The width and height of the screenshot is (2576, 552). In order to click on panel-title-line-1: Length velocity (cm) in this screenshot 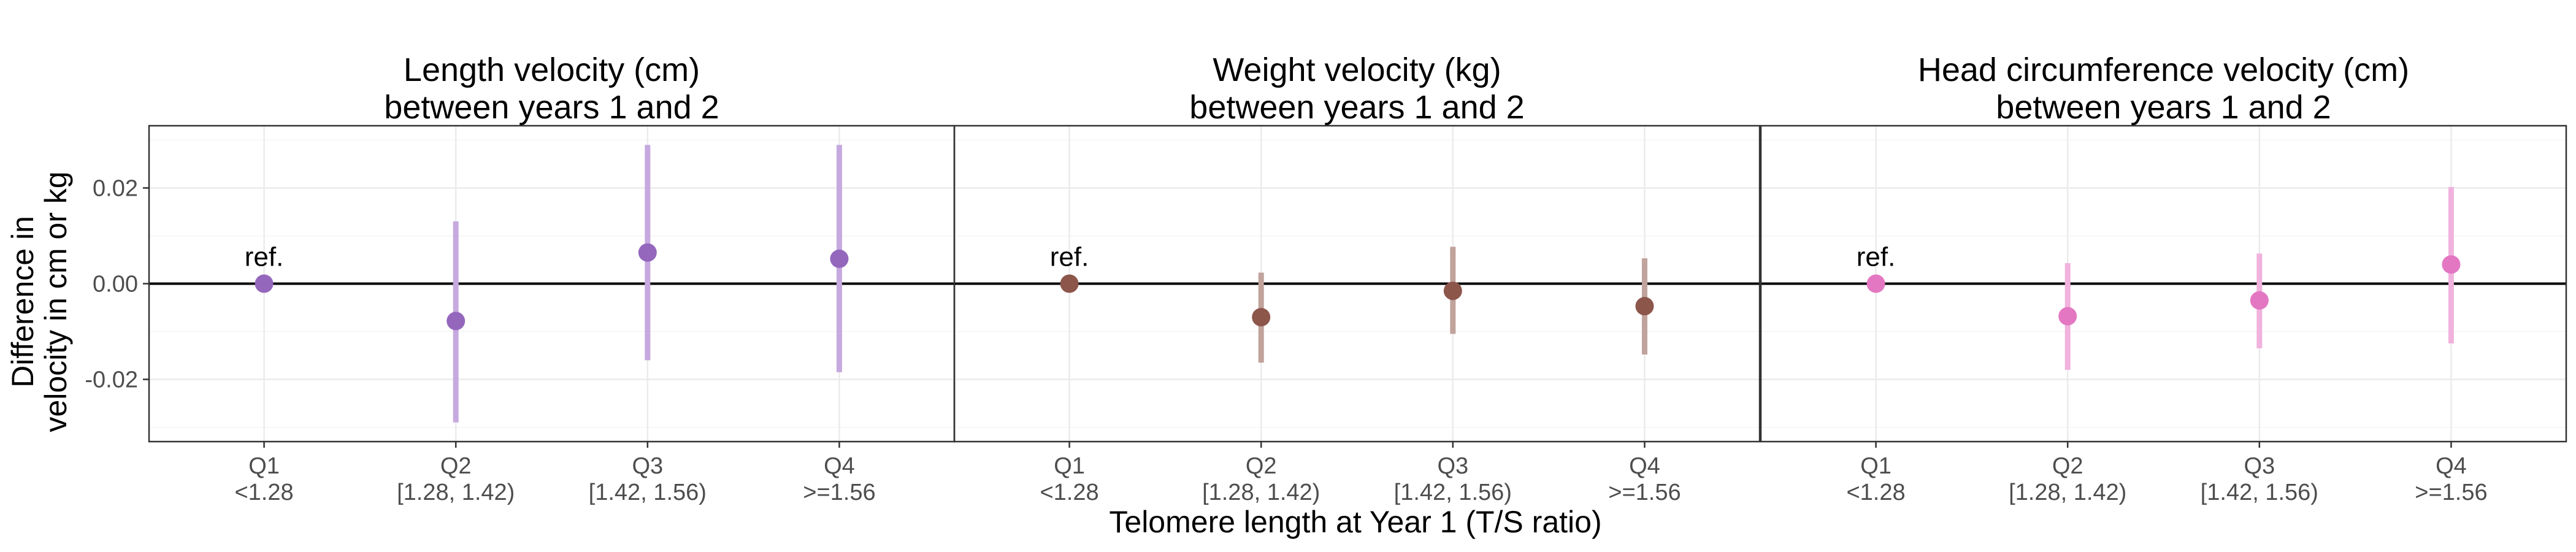, I will do `click(552, 70)`.